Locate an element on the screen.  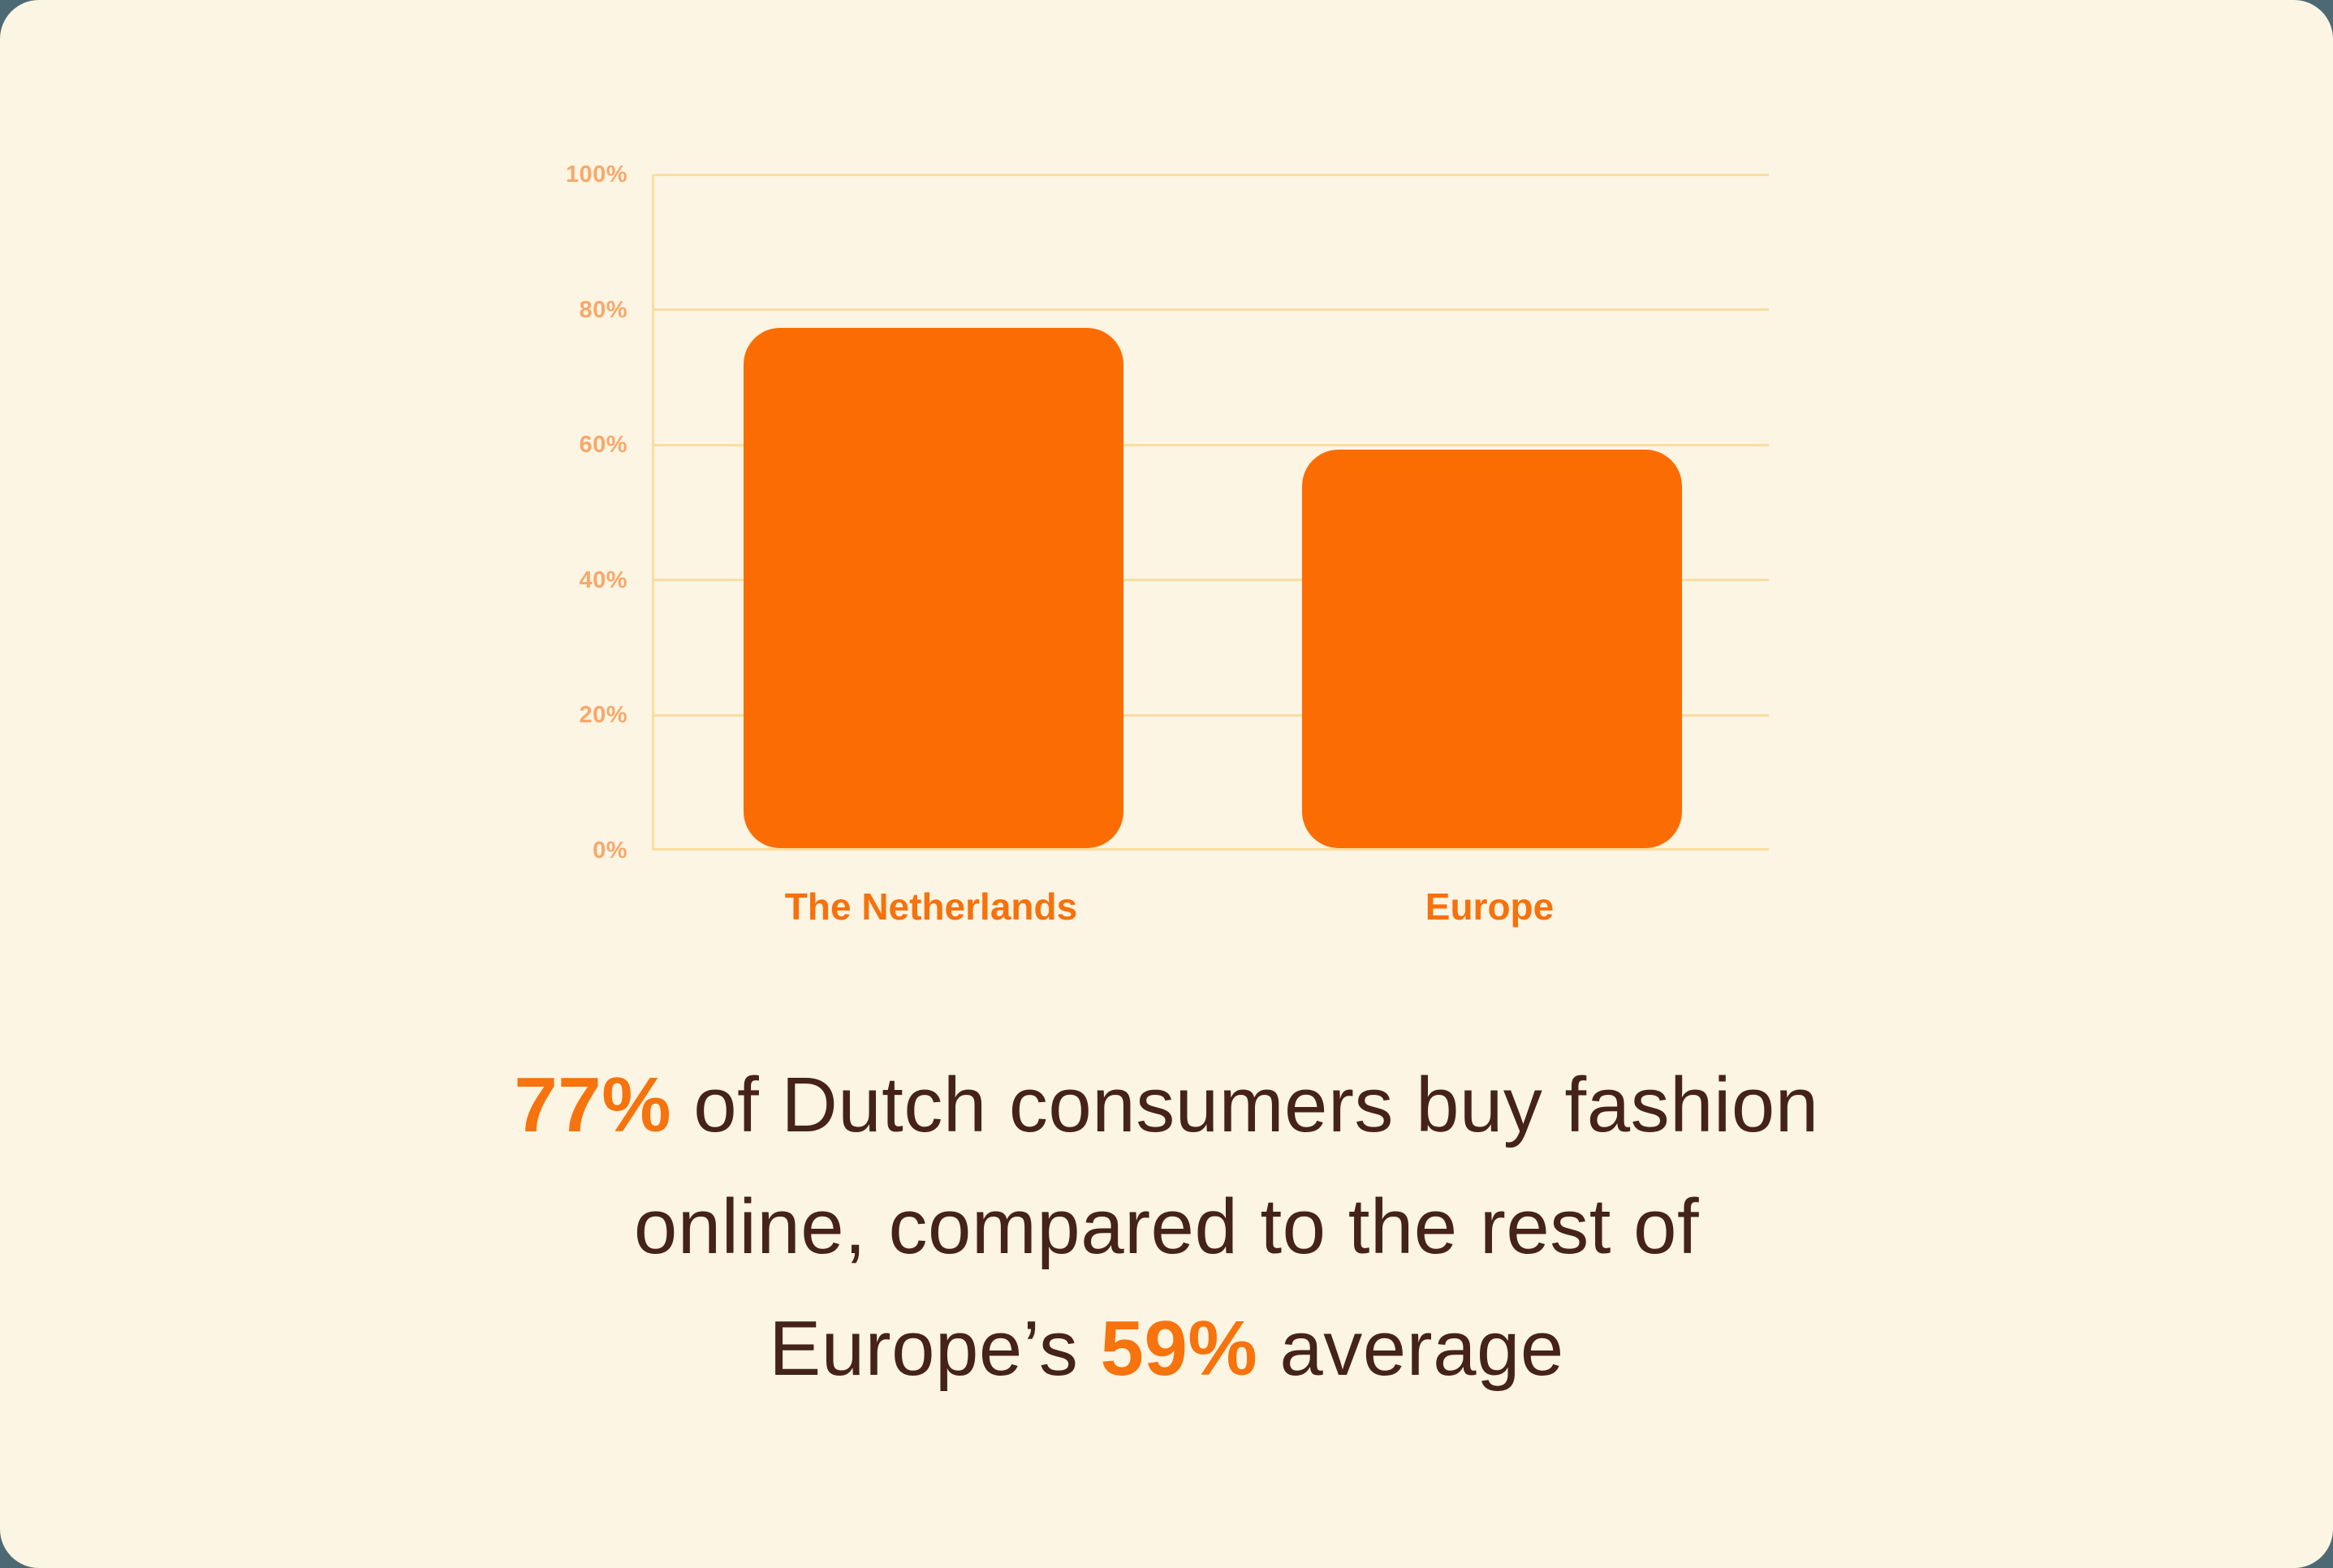
gridline-60pct is located at coordinates (1211, 444).